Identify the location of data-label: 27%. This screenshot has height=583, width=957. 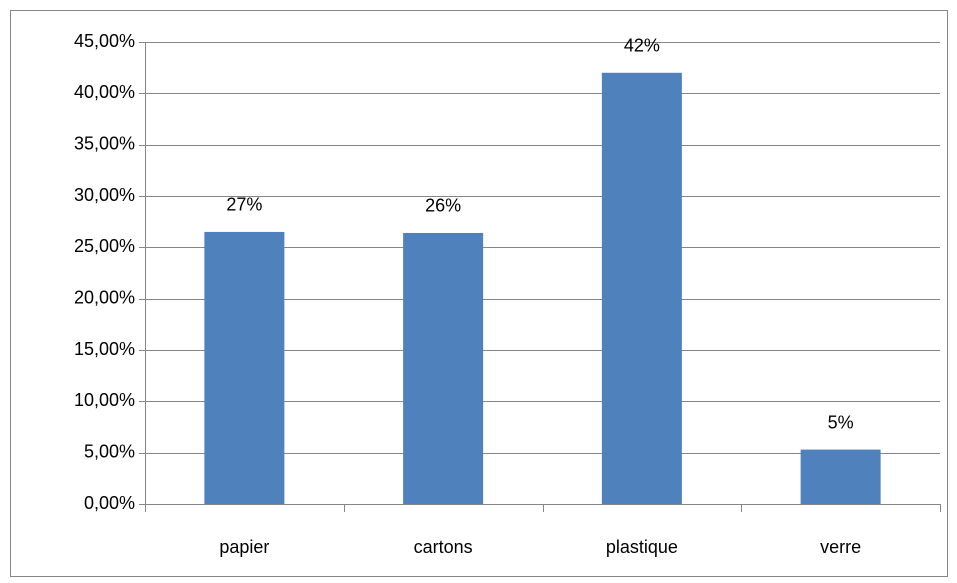
(244, 205).